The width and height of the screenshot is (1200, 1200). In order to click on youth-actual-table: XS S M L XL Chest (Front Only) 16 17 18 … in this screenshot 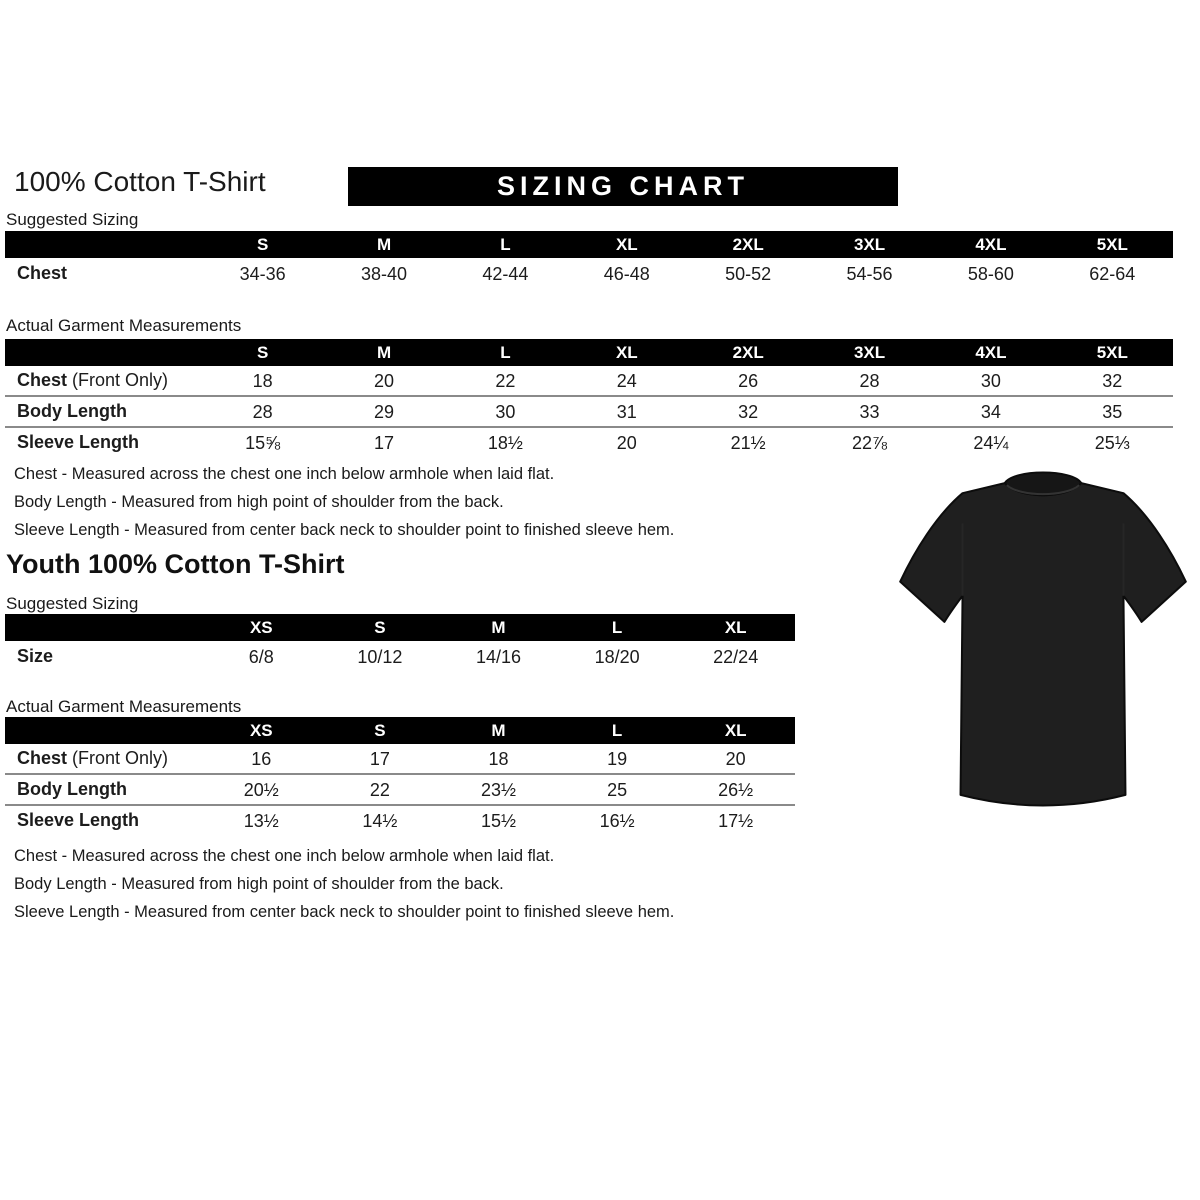, I will do `click(400, 776)`.